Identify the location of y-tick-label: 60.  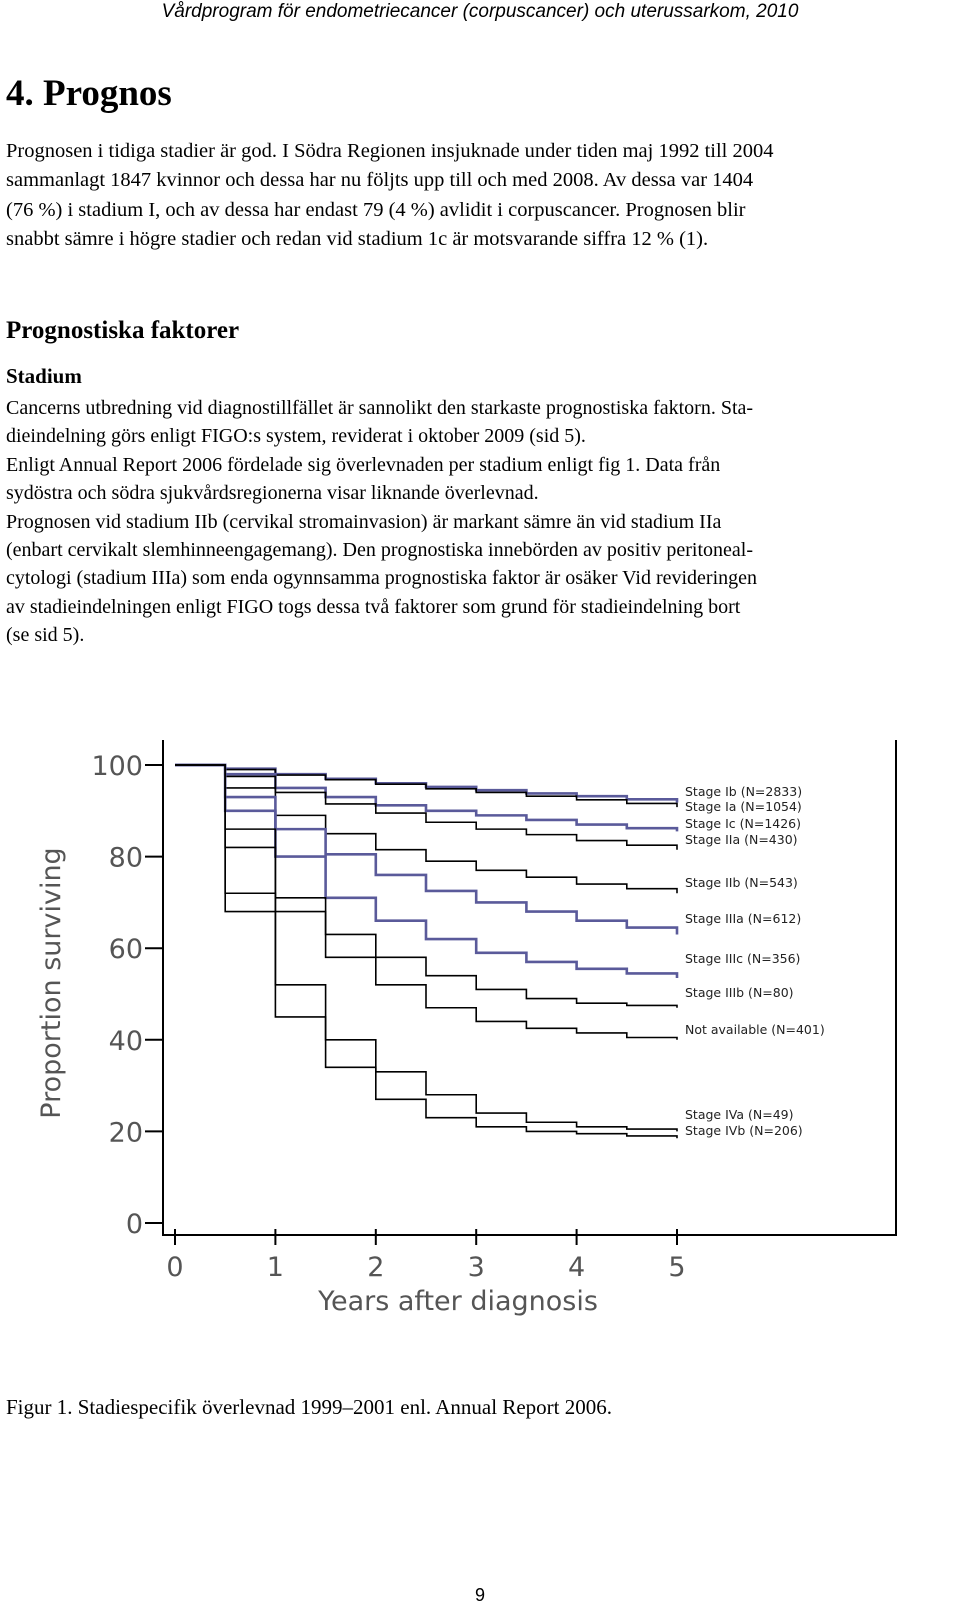
(126, 949).